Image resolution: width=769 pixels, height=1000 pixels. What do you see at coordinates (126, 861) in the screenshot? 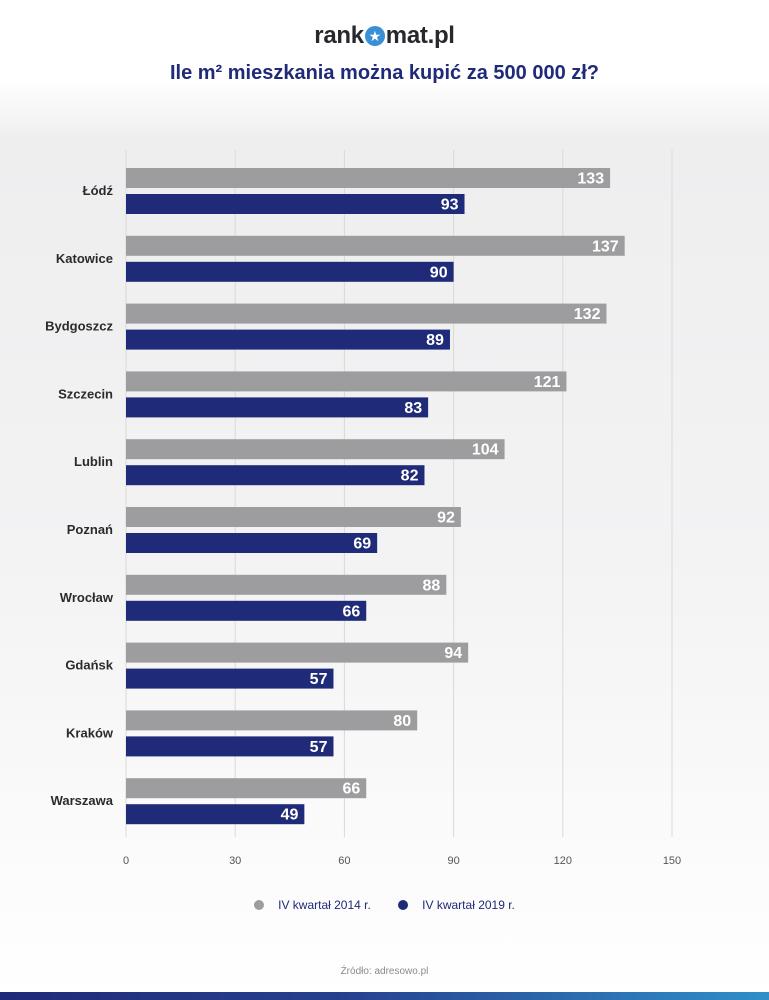
I see `x-tick-label: 0` at bounding box center [126, 861].